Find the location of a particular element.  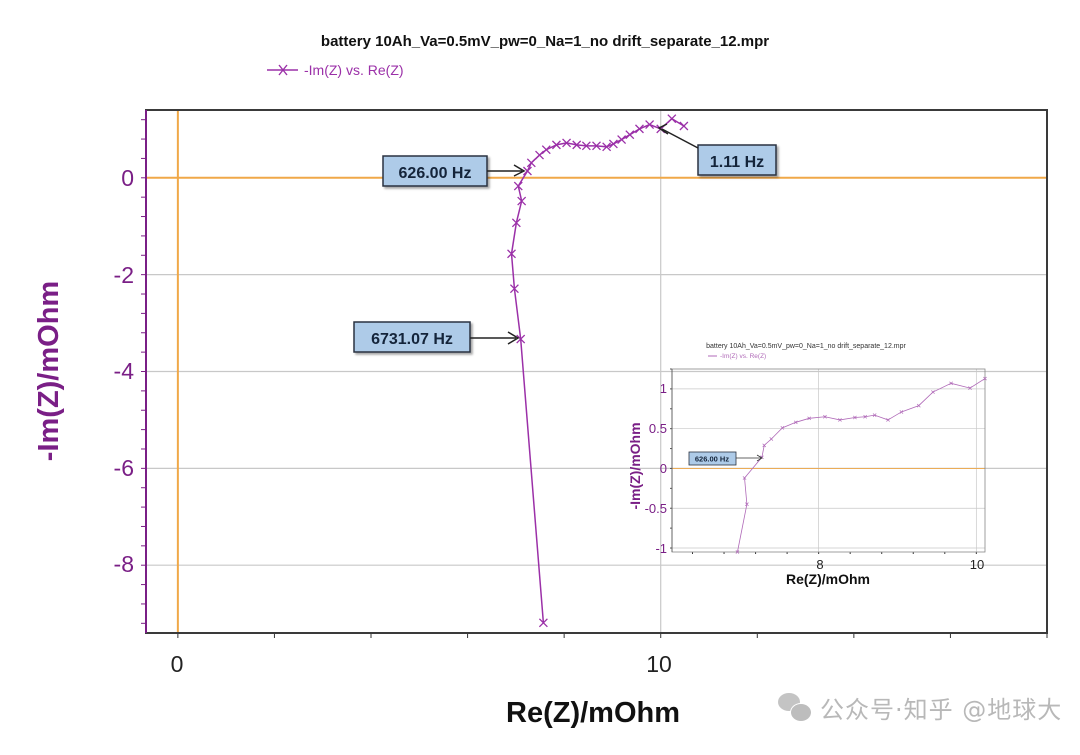

x-tick-labels: 0 10 is located at coordinates (421, 664).